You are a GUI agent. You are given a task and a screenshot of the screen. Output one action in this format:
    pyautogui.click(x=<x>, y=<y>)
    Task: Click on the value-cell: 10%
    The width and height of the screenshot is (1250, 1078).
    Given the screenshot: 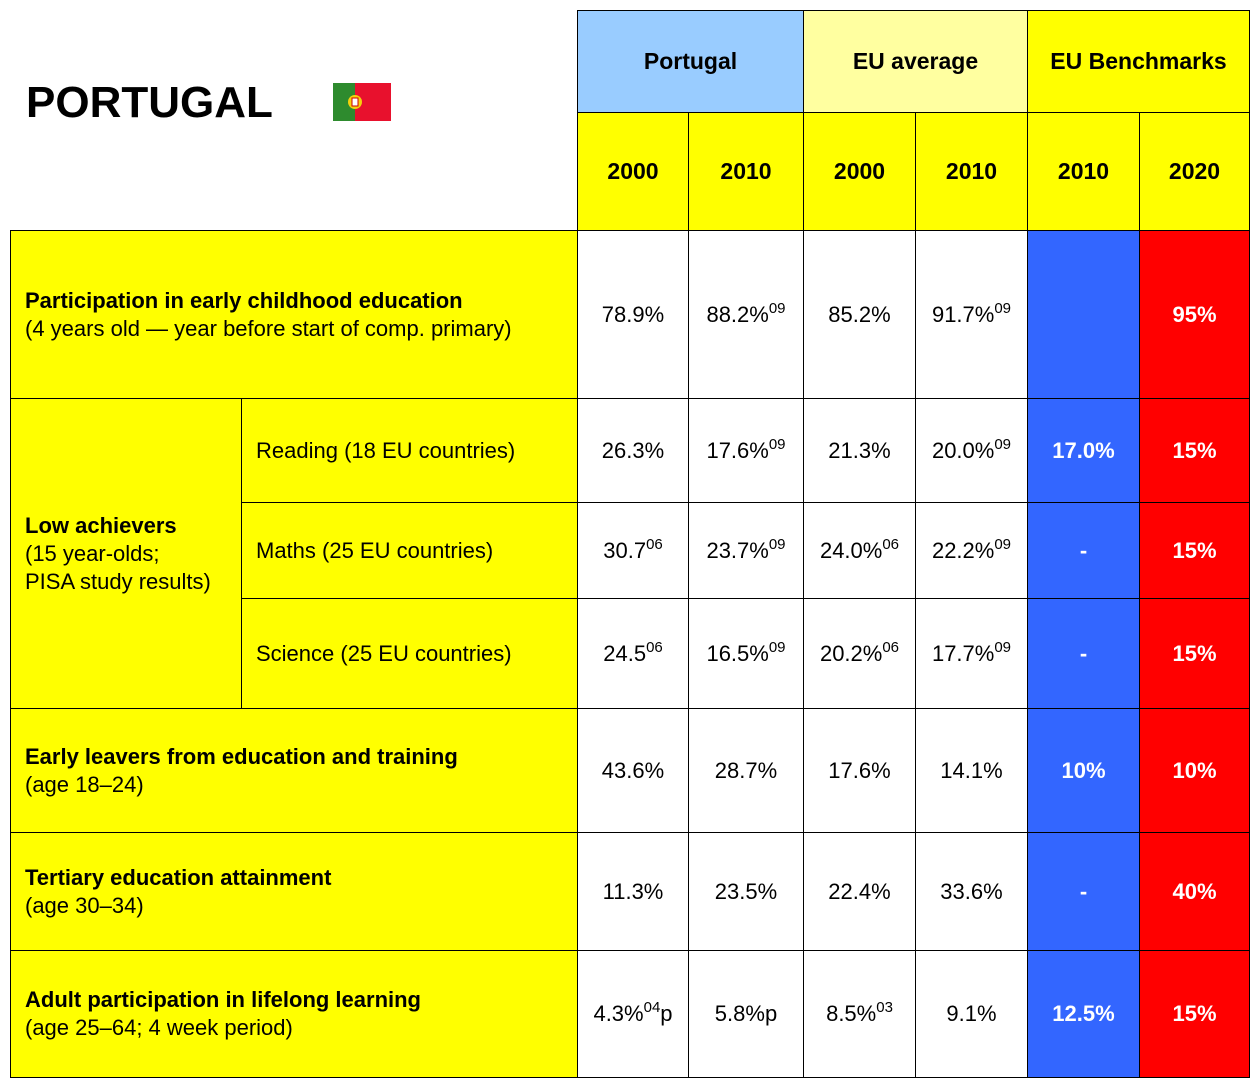 What is the action you would take?
    pyautogui.click(x=1083, y=770)
    